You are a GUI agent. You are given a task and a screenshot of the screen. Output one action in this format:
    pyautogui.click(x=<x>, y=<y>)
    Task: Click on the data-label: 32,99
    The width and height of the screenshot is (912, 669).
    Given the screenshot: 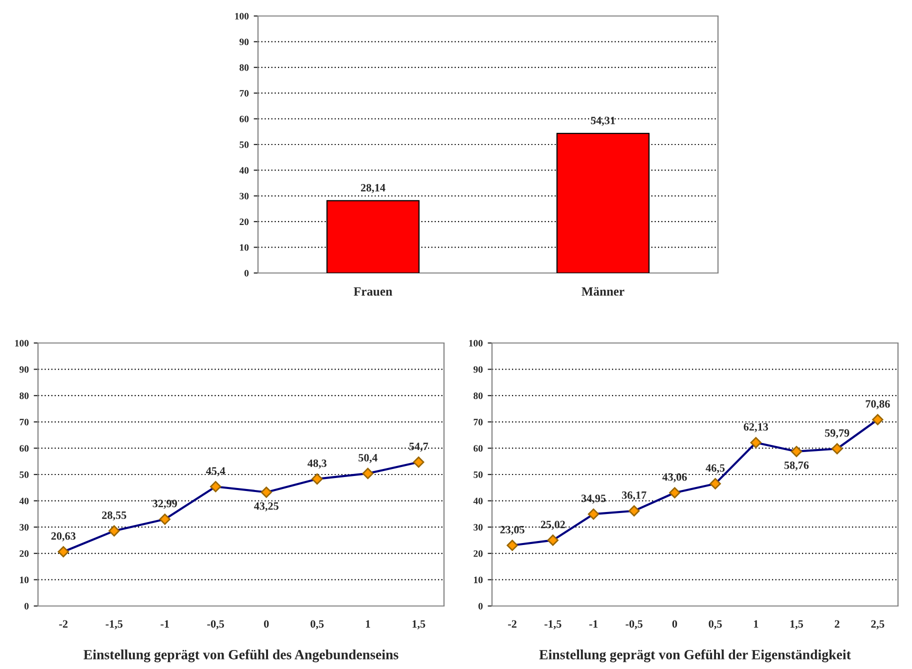 What is the action you would take?
    pyautogui.click(x=164, y=504)
    